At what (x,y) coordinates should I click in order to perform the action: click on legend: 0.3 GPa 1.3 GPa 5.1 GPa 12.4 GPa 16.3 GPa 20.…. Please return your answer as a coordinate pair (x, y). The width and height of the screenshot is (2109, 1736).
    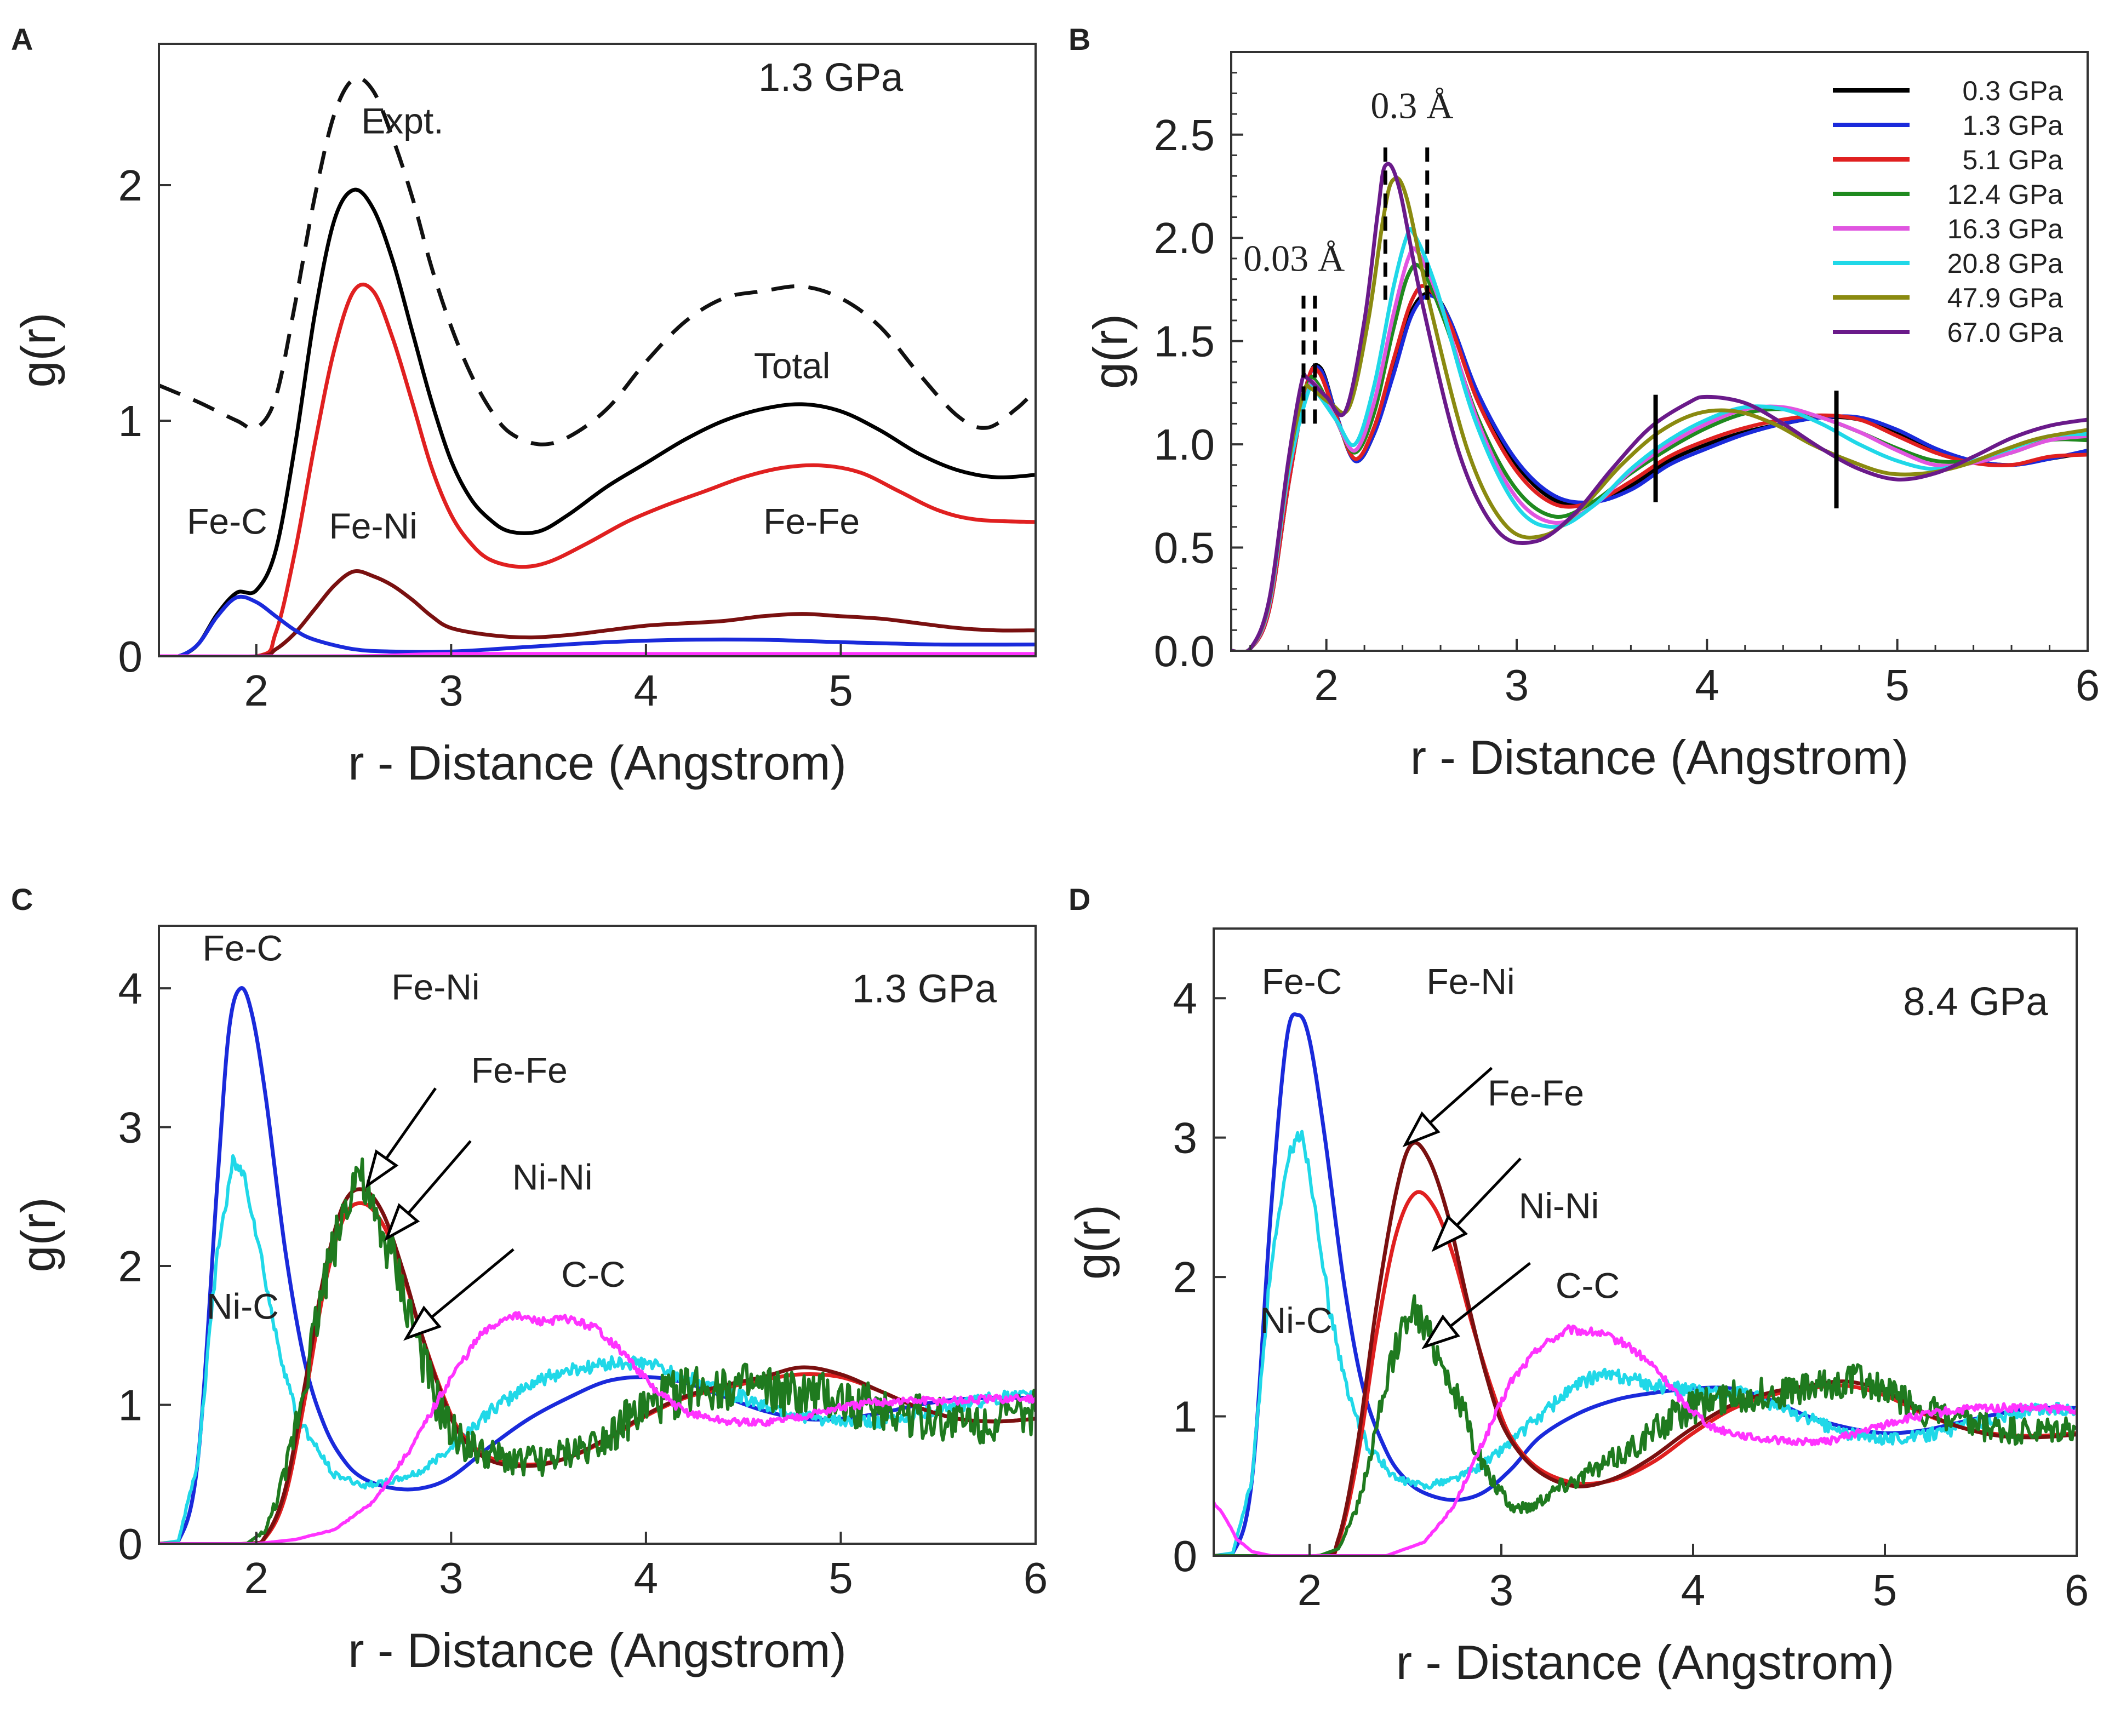
    Looking at the image, I should click on (1948, 212).